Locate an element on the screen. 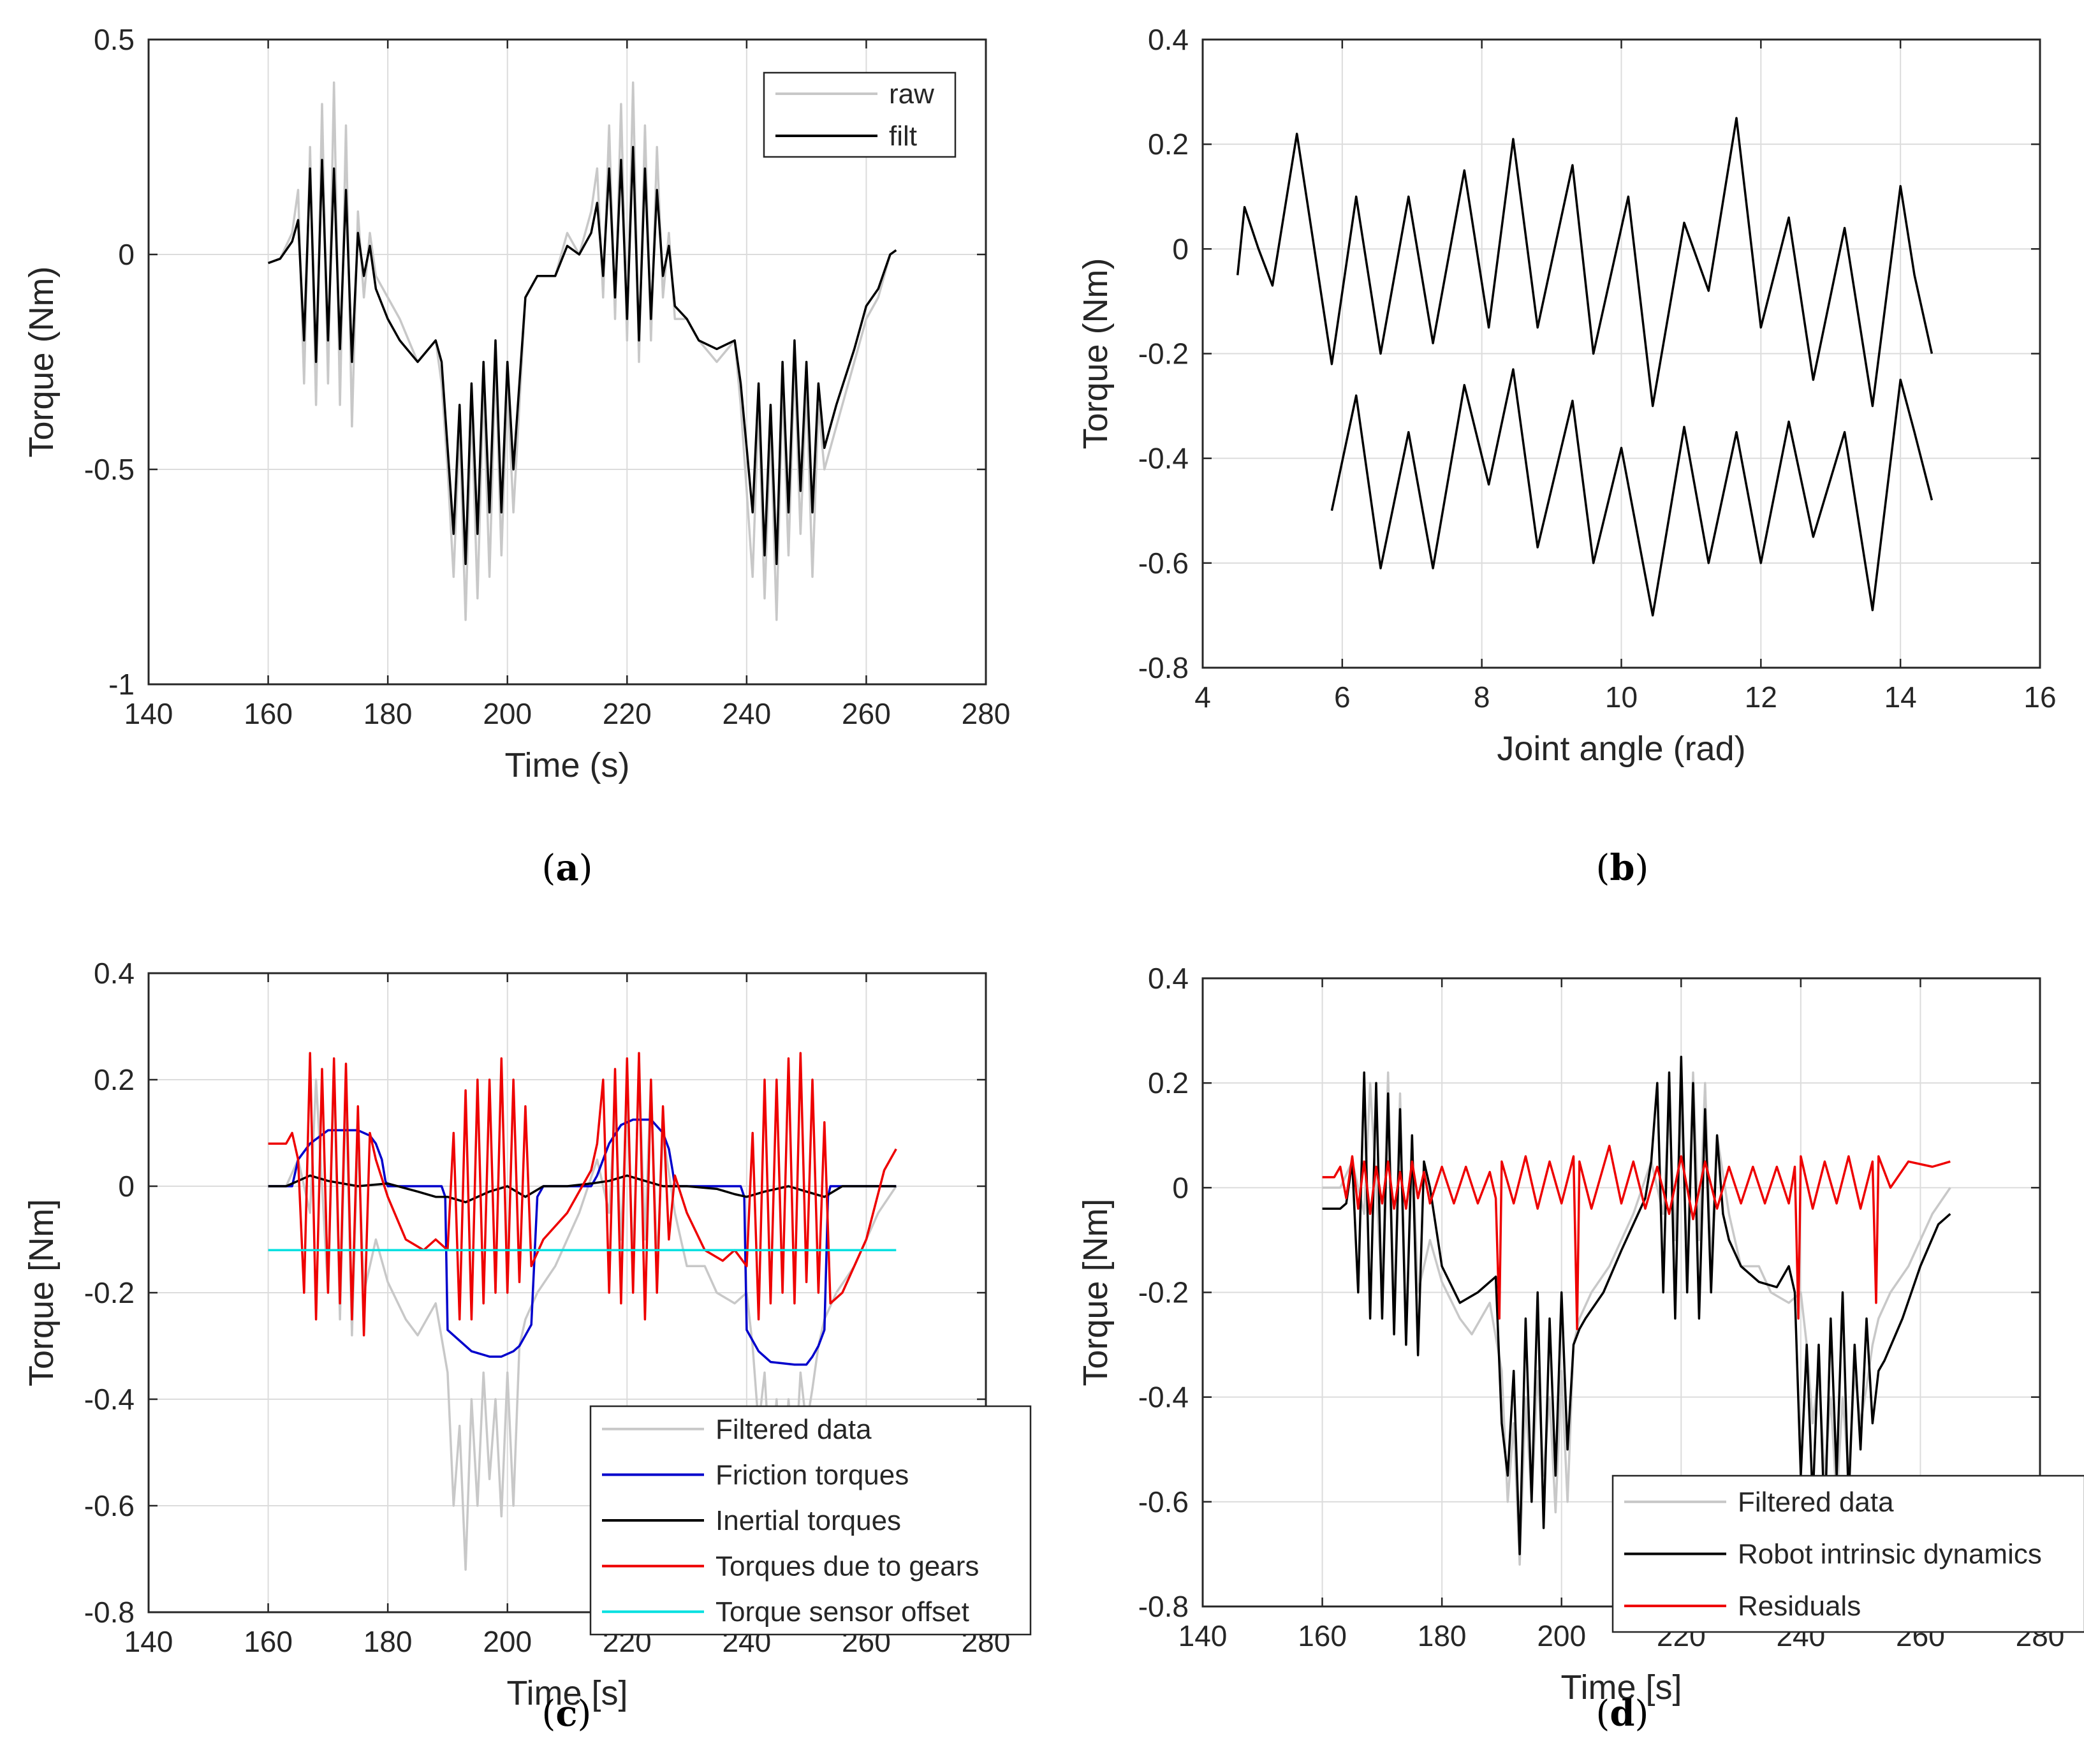 Image resolution: width=2084 pixels, height=1764 pixels. x-tick-label: 8 is located at coordinates (1482, 697).